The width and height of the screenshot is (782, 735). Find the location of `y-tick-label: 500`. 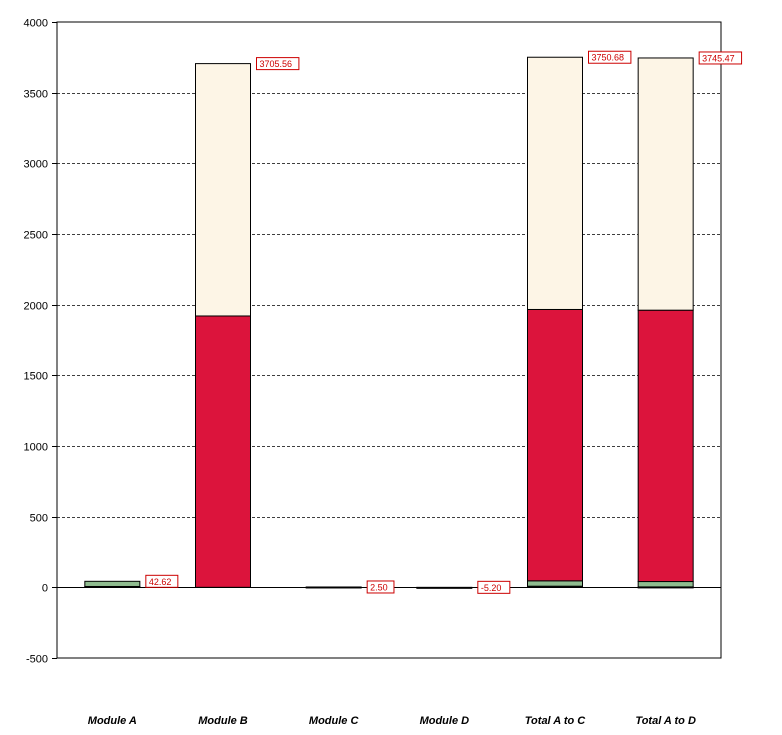

y-tick-label: 500 is located at coordinates (39, 519).